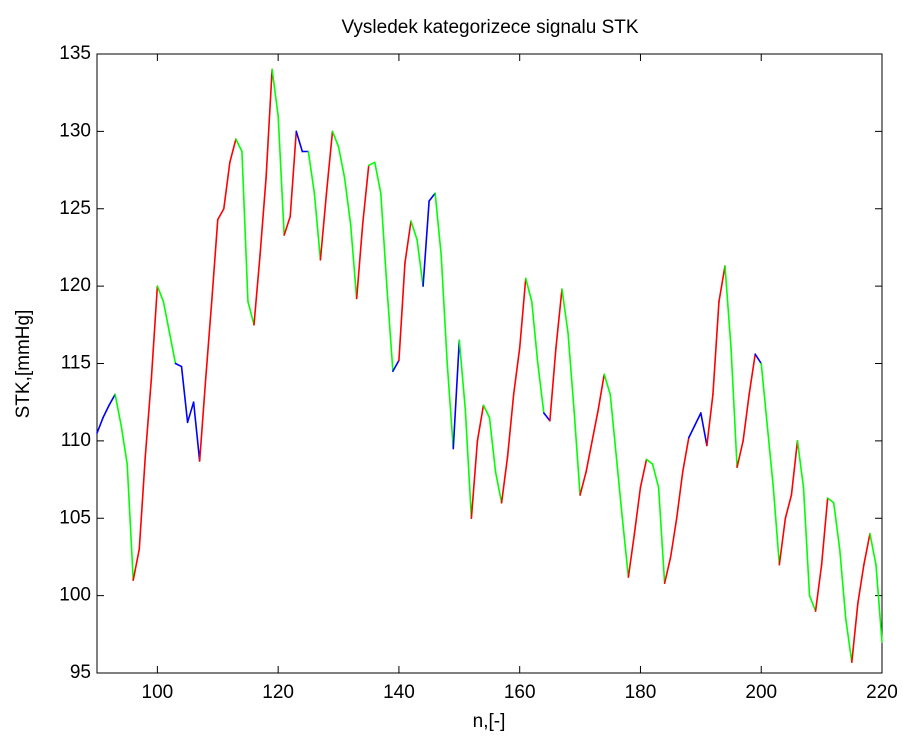 Image resolution: width=903 pixels, height=736 pixels. I want to click on y-tick-label: 100, so click(75, 595).